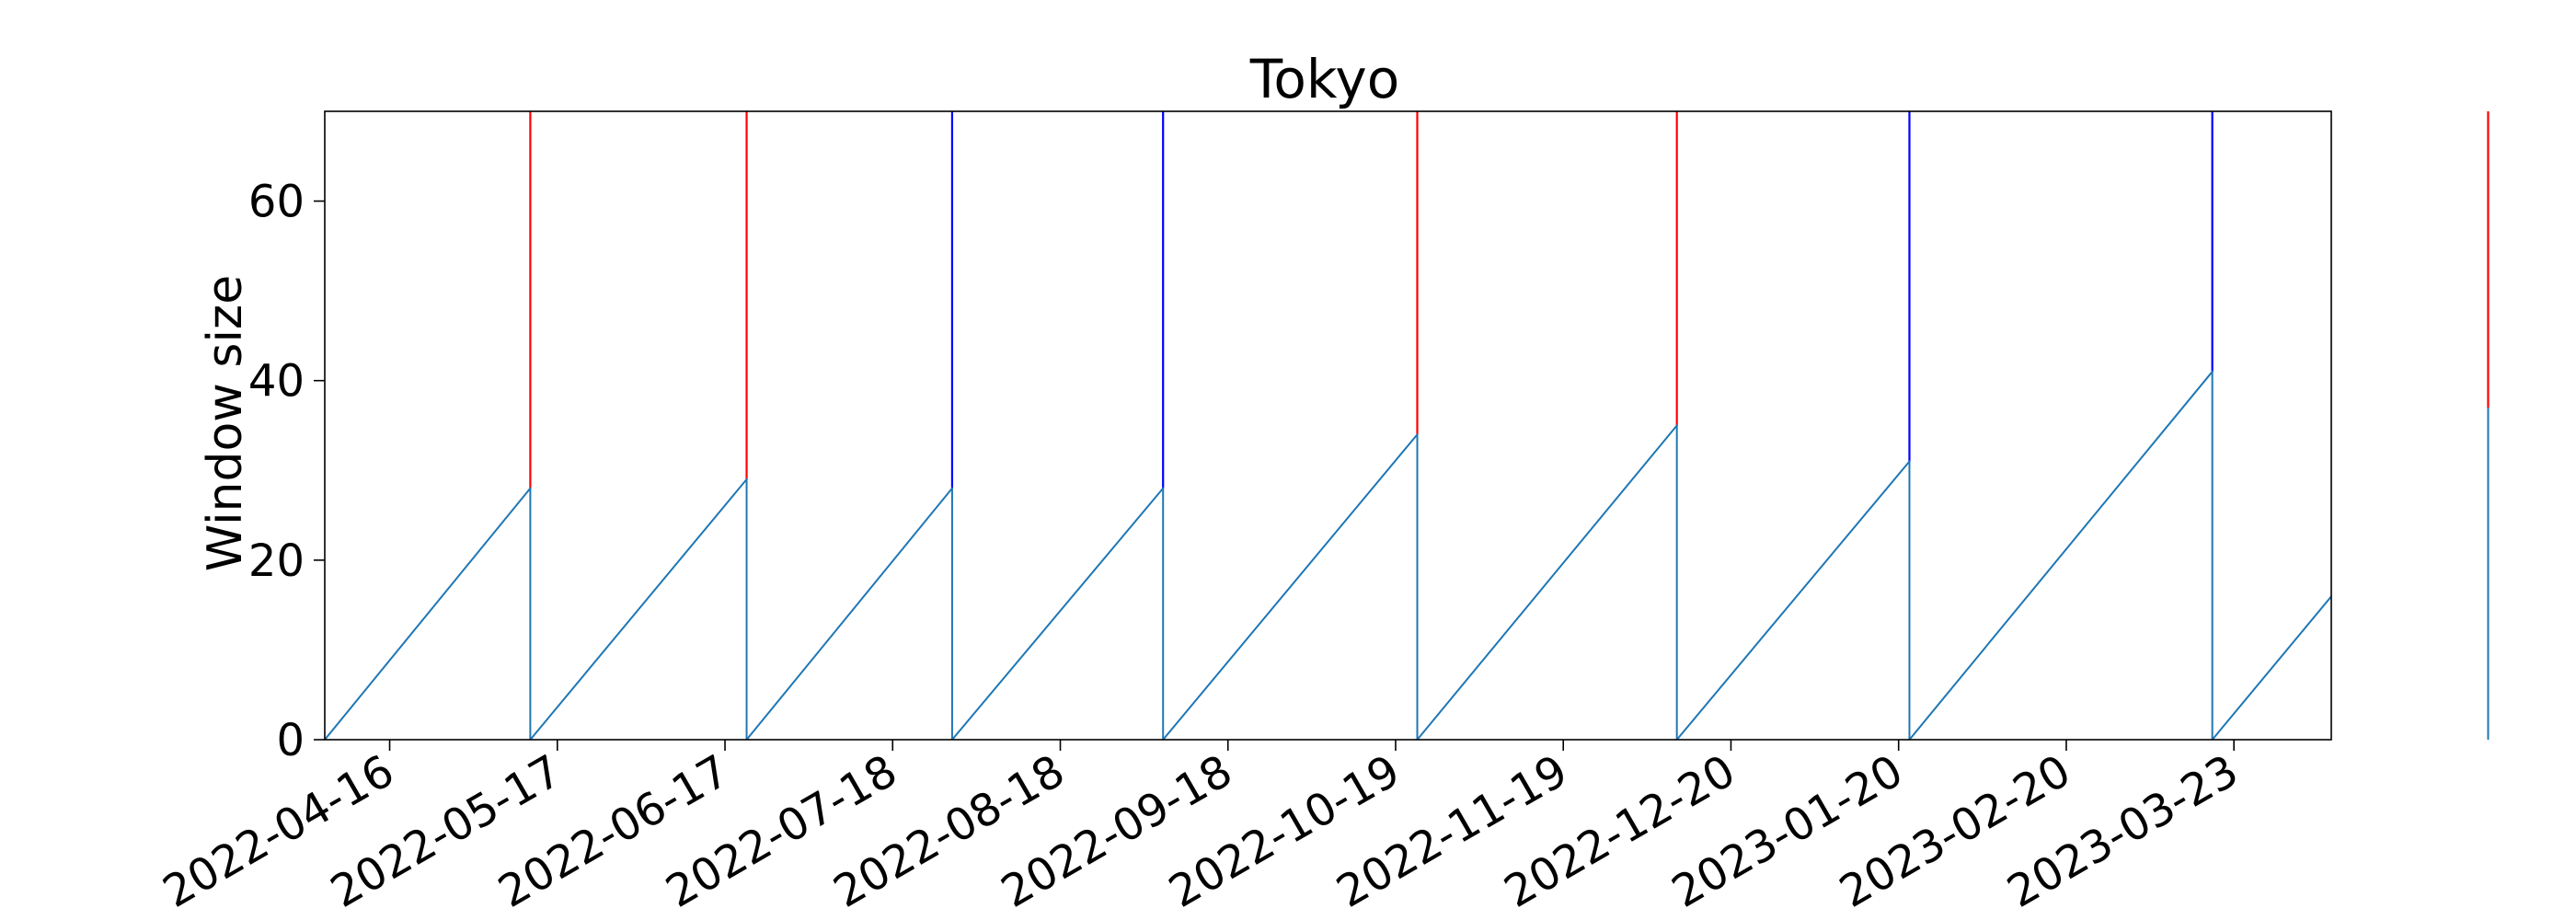  What do you see at coordinates (276, 382) in the screenshot?
I see `y-tick-label: 40` at bounding box center [276, 382].